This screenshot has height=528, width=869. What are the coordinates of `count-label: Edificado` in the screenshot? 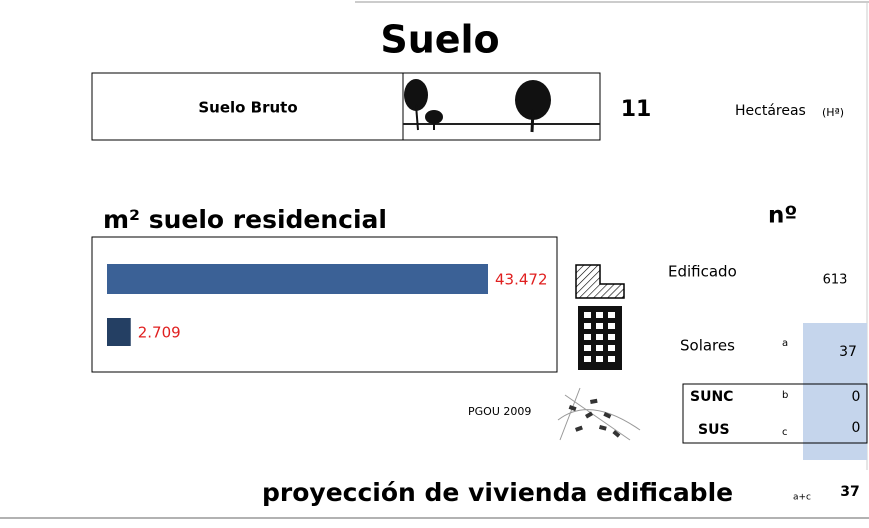 It's located at (702, 272).